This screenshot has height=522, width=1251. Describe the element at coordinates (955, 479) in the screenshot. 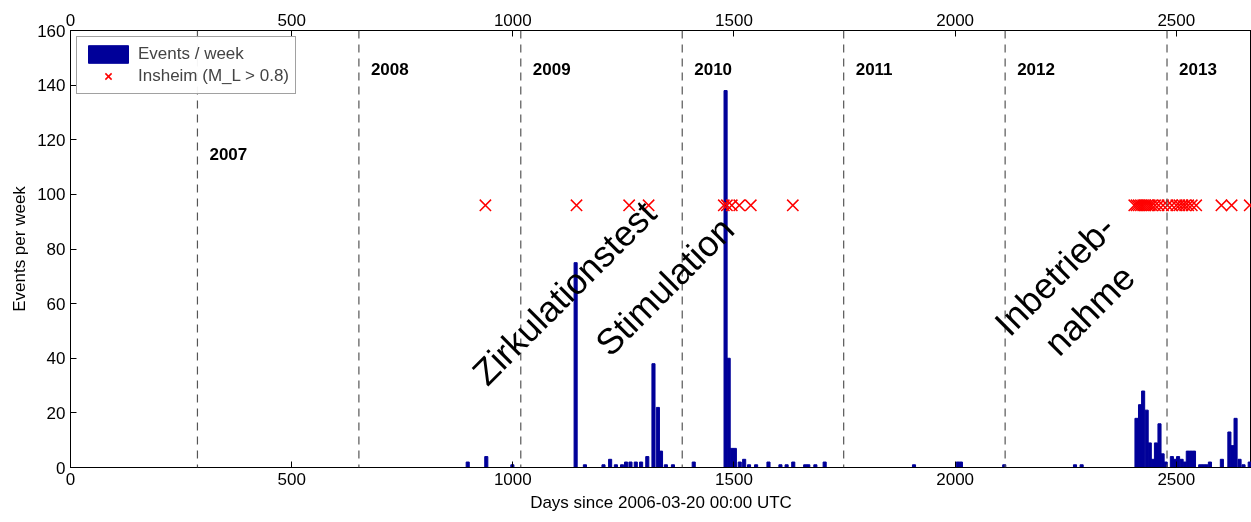

I see `x2-tick-label: 2000` at that location.